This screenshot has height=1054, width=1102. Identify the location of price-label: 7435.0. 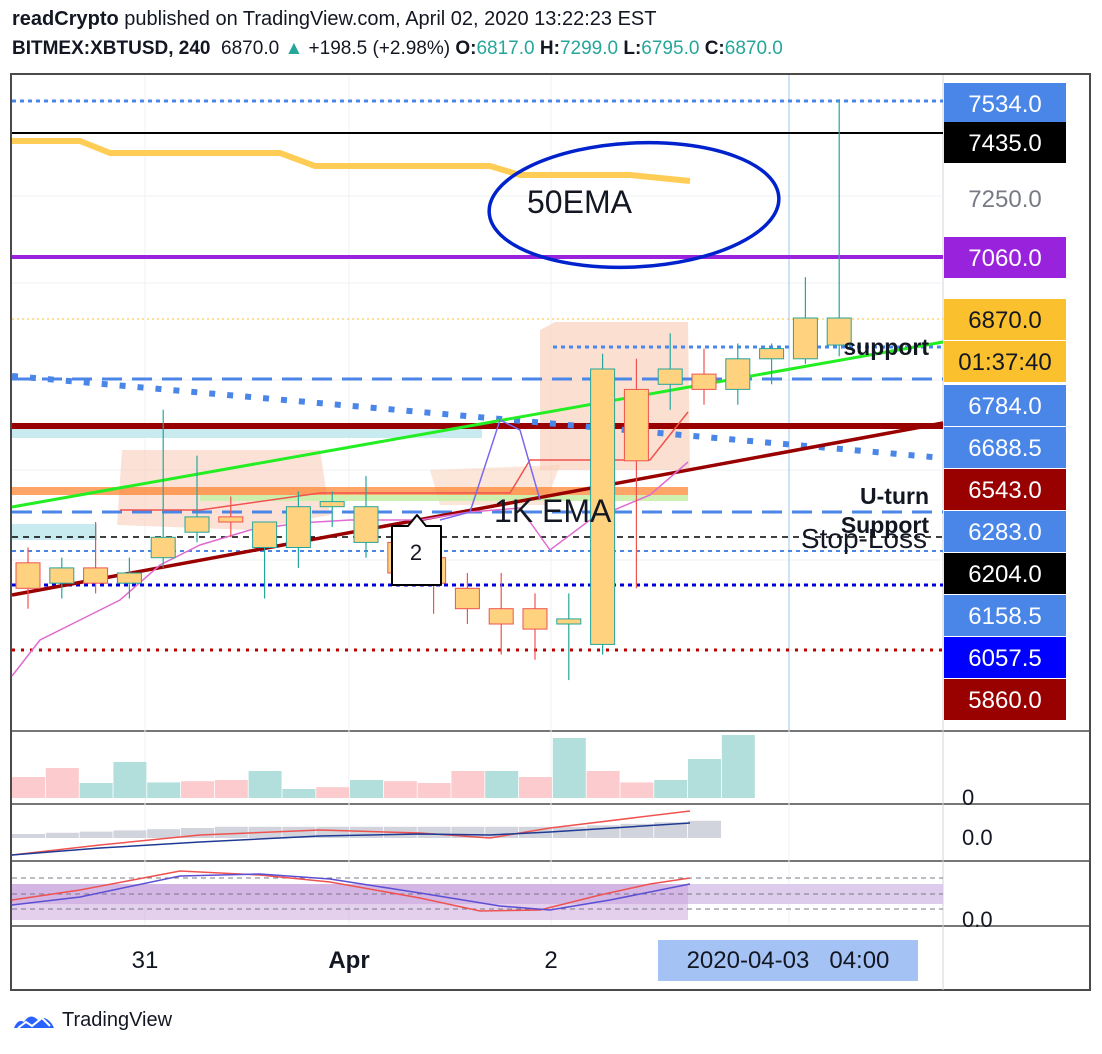
(1005, 142).